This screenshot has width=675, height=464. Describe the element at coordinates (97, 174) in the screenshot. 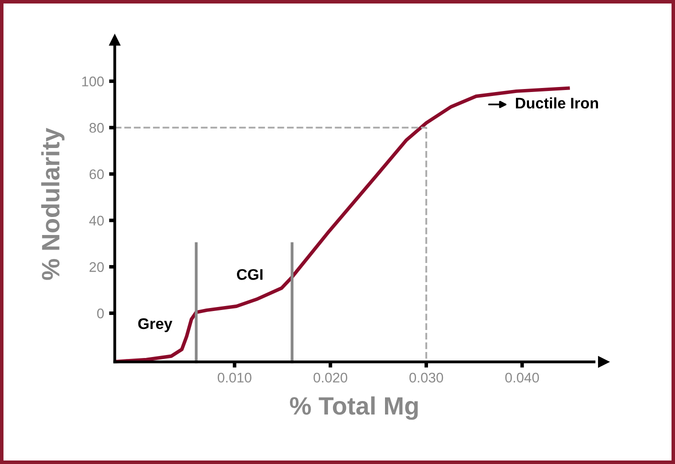

I see `y-tick-label: 60` at that location.